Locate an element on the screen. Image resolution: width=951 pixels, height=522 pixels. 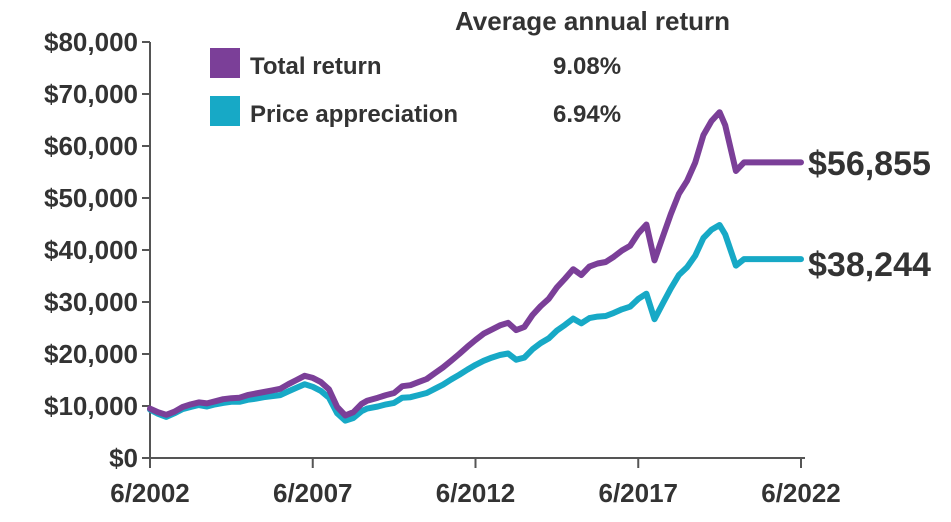
legend-label-total-return: Total return is located at coordinates (316, 66).